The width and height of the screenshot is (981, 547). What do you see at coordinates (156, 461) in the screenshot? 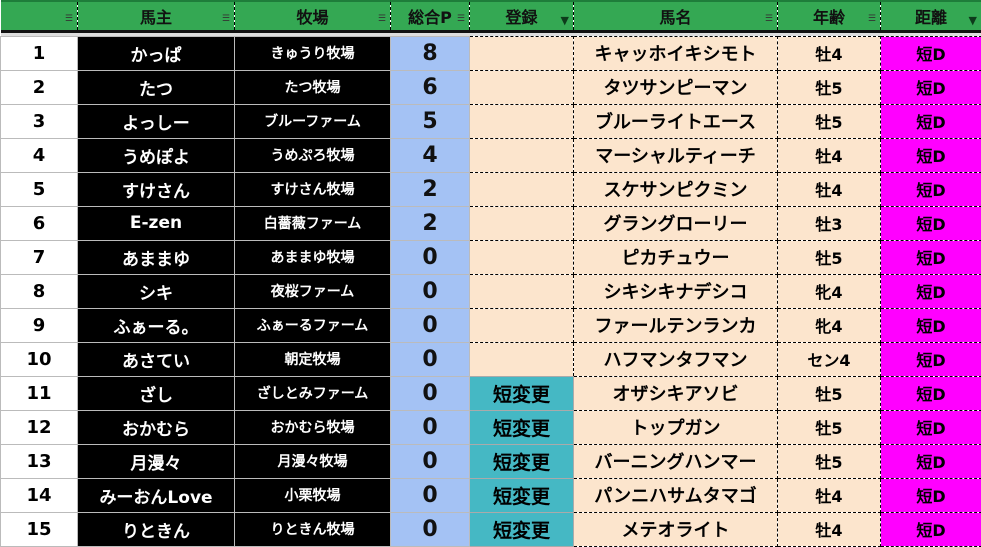
I see `cell-owner: 月漫々` at bounding box center [156, 461].